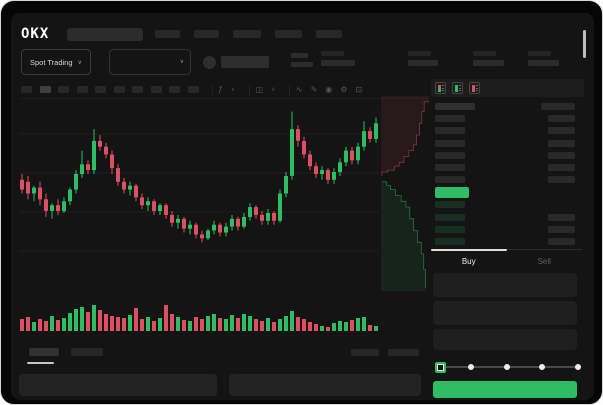 This screenshot has height=405, width=603. Describe the element at coordinates (325, 385) in the screenshot. I see `bottom-panel-right` at that location.